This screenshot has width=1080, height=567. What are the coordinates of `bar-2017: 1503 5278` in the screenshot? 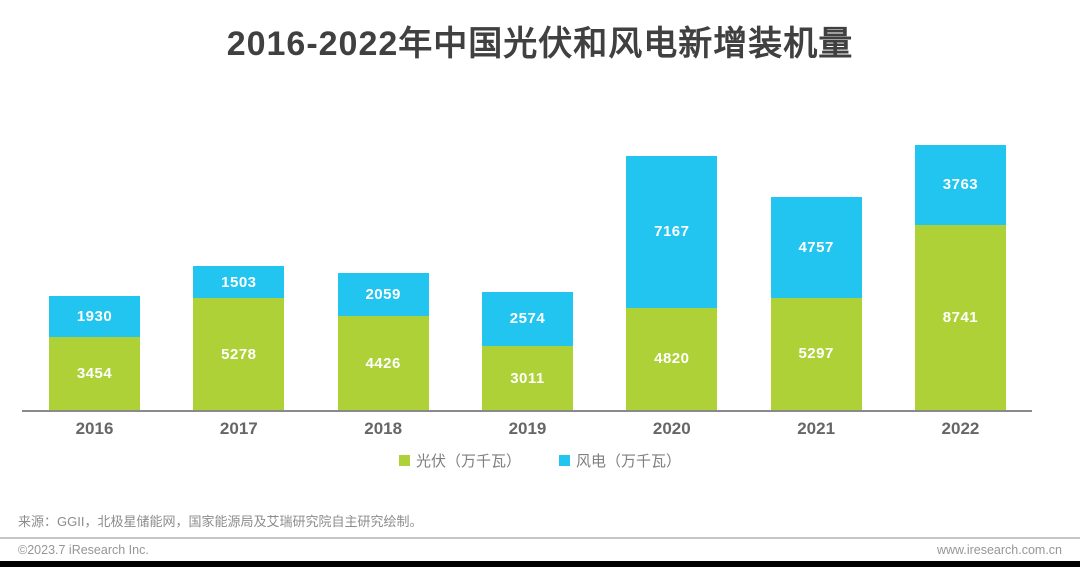 It's located at (239, 338).